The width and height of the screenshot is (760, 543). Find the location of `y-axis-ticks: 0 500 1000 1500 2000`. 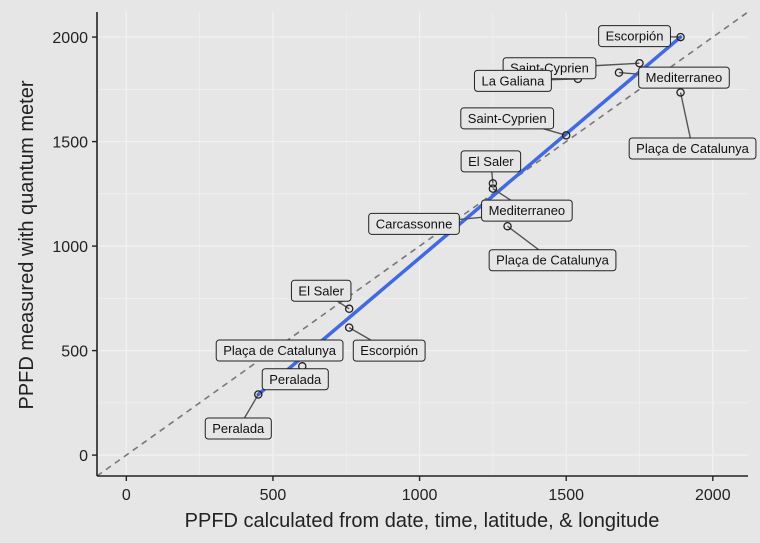

y-axis-ticks: 0 500 1000 1500 2000 is located at coordinates (74, 247).